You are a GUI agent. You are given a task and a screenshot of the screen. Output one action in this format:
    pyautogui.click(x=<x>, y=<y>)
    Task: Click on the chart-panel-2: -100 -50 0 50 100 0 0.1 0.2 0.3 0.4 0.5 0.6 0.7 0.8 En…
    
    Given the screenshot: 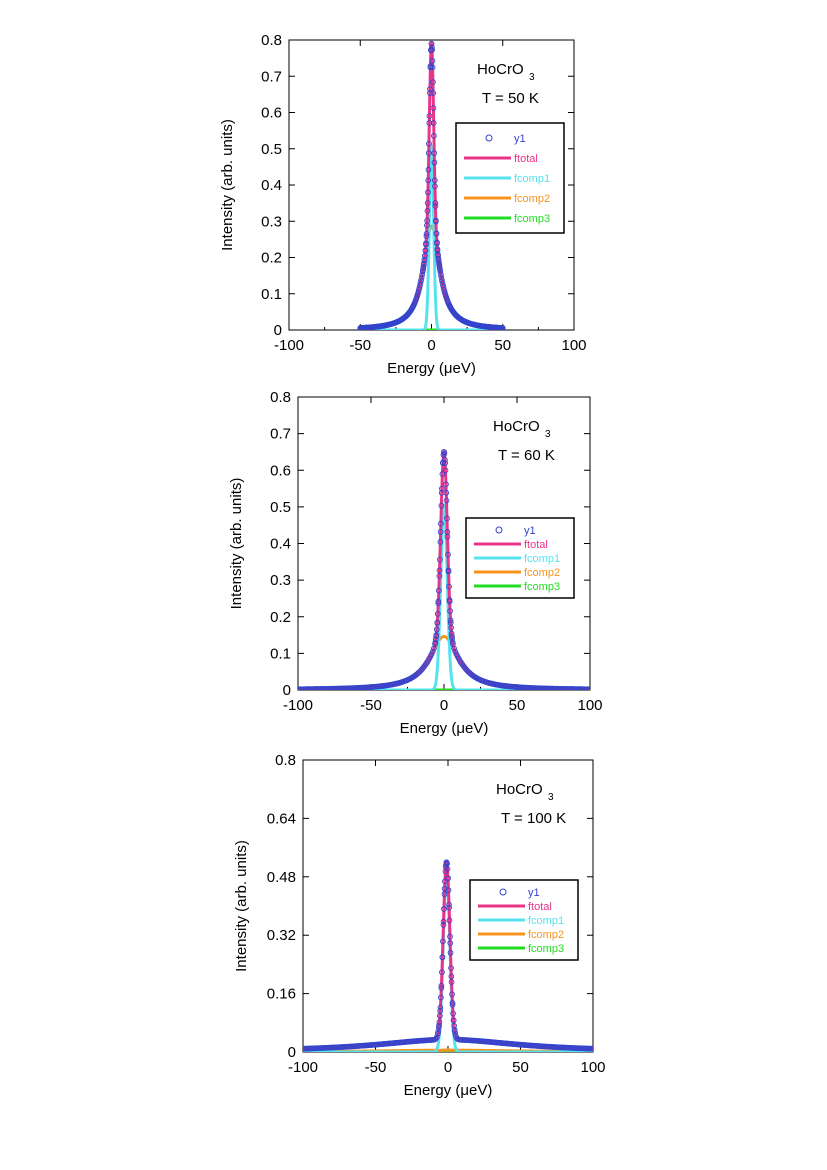 What is the action you would take?
    pyautogui.click(x=415, y=563)
    